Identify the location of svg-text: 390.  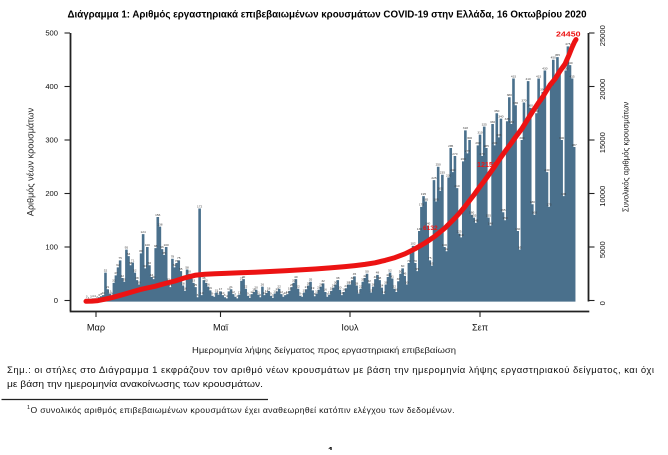
(542, 90).